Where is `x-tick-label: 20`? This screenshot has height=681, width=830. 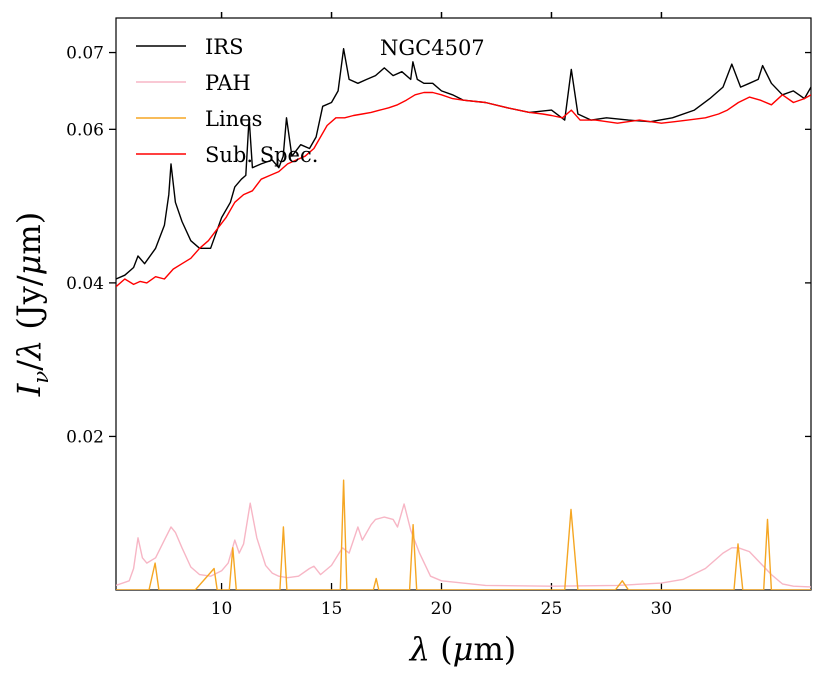 x-tick-label: 20 is located at coordinates (442, 609).